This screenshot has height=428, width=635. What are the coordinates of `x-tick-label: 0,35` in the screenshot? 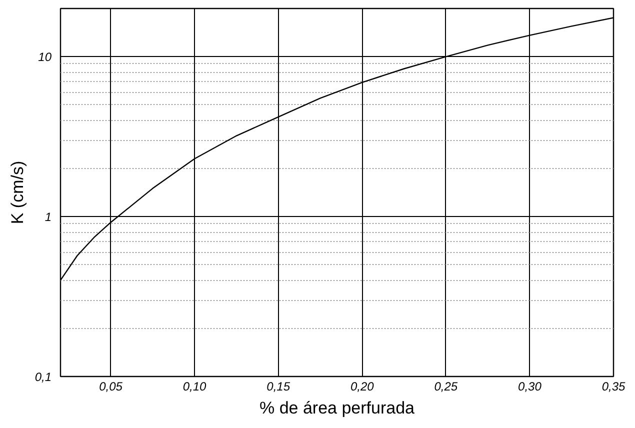 It's located at (614, 387).